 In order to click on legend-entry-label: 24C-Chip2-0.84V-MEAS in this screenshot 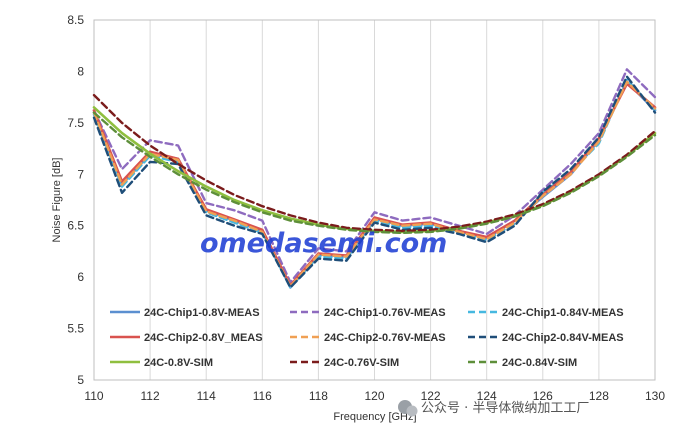, I will do `click(563, 338)`.